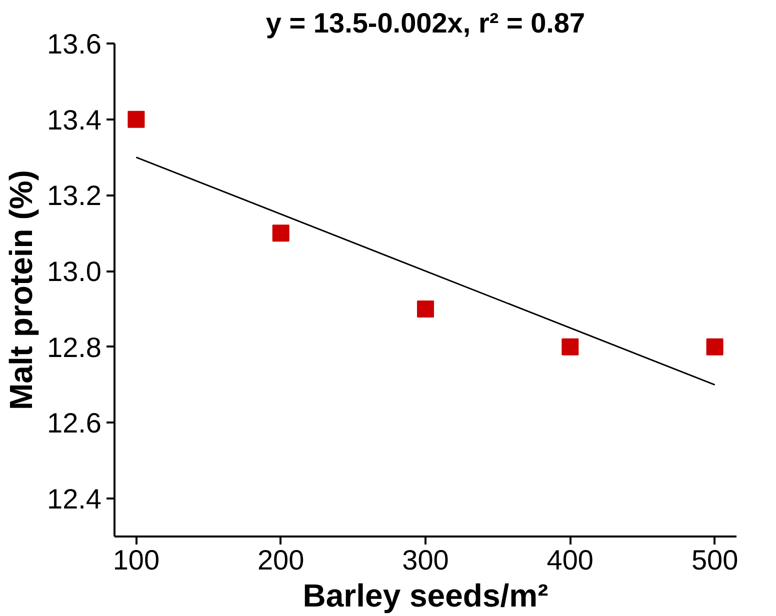 This screenshot has width=776, height=616. What do you see at coordinates (136, 560) in the screenshot?
I see `x-tick-label: 100` at bounding box center [136, 560].